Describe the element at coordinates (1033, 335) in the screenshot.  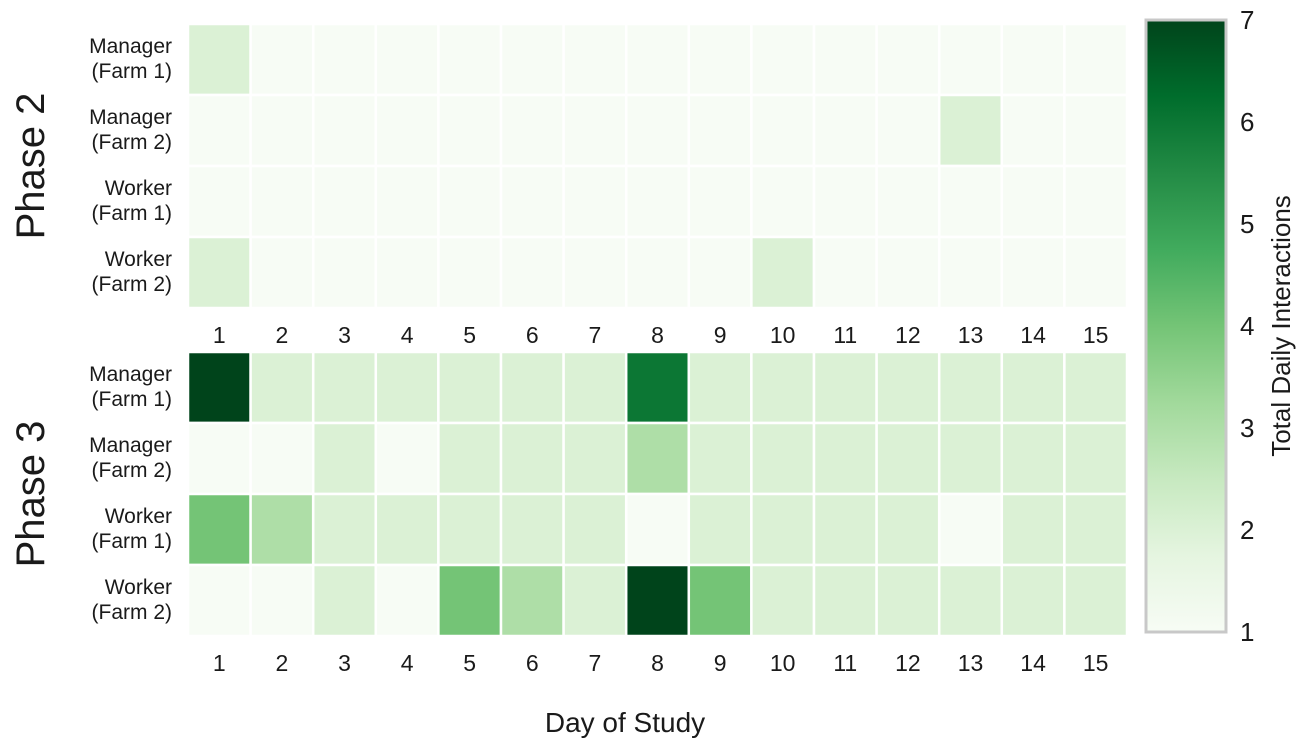
I see `x-tick-label: 14` at that location.